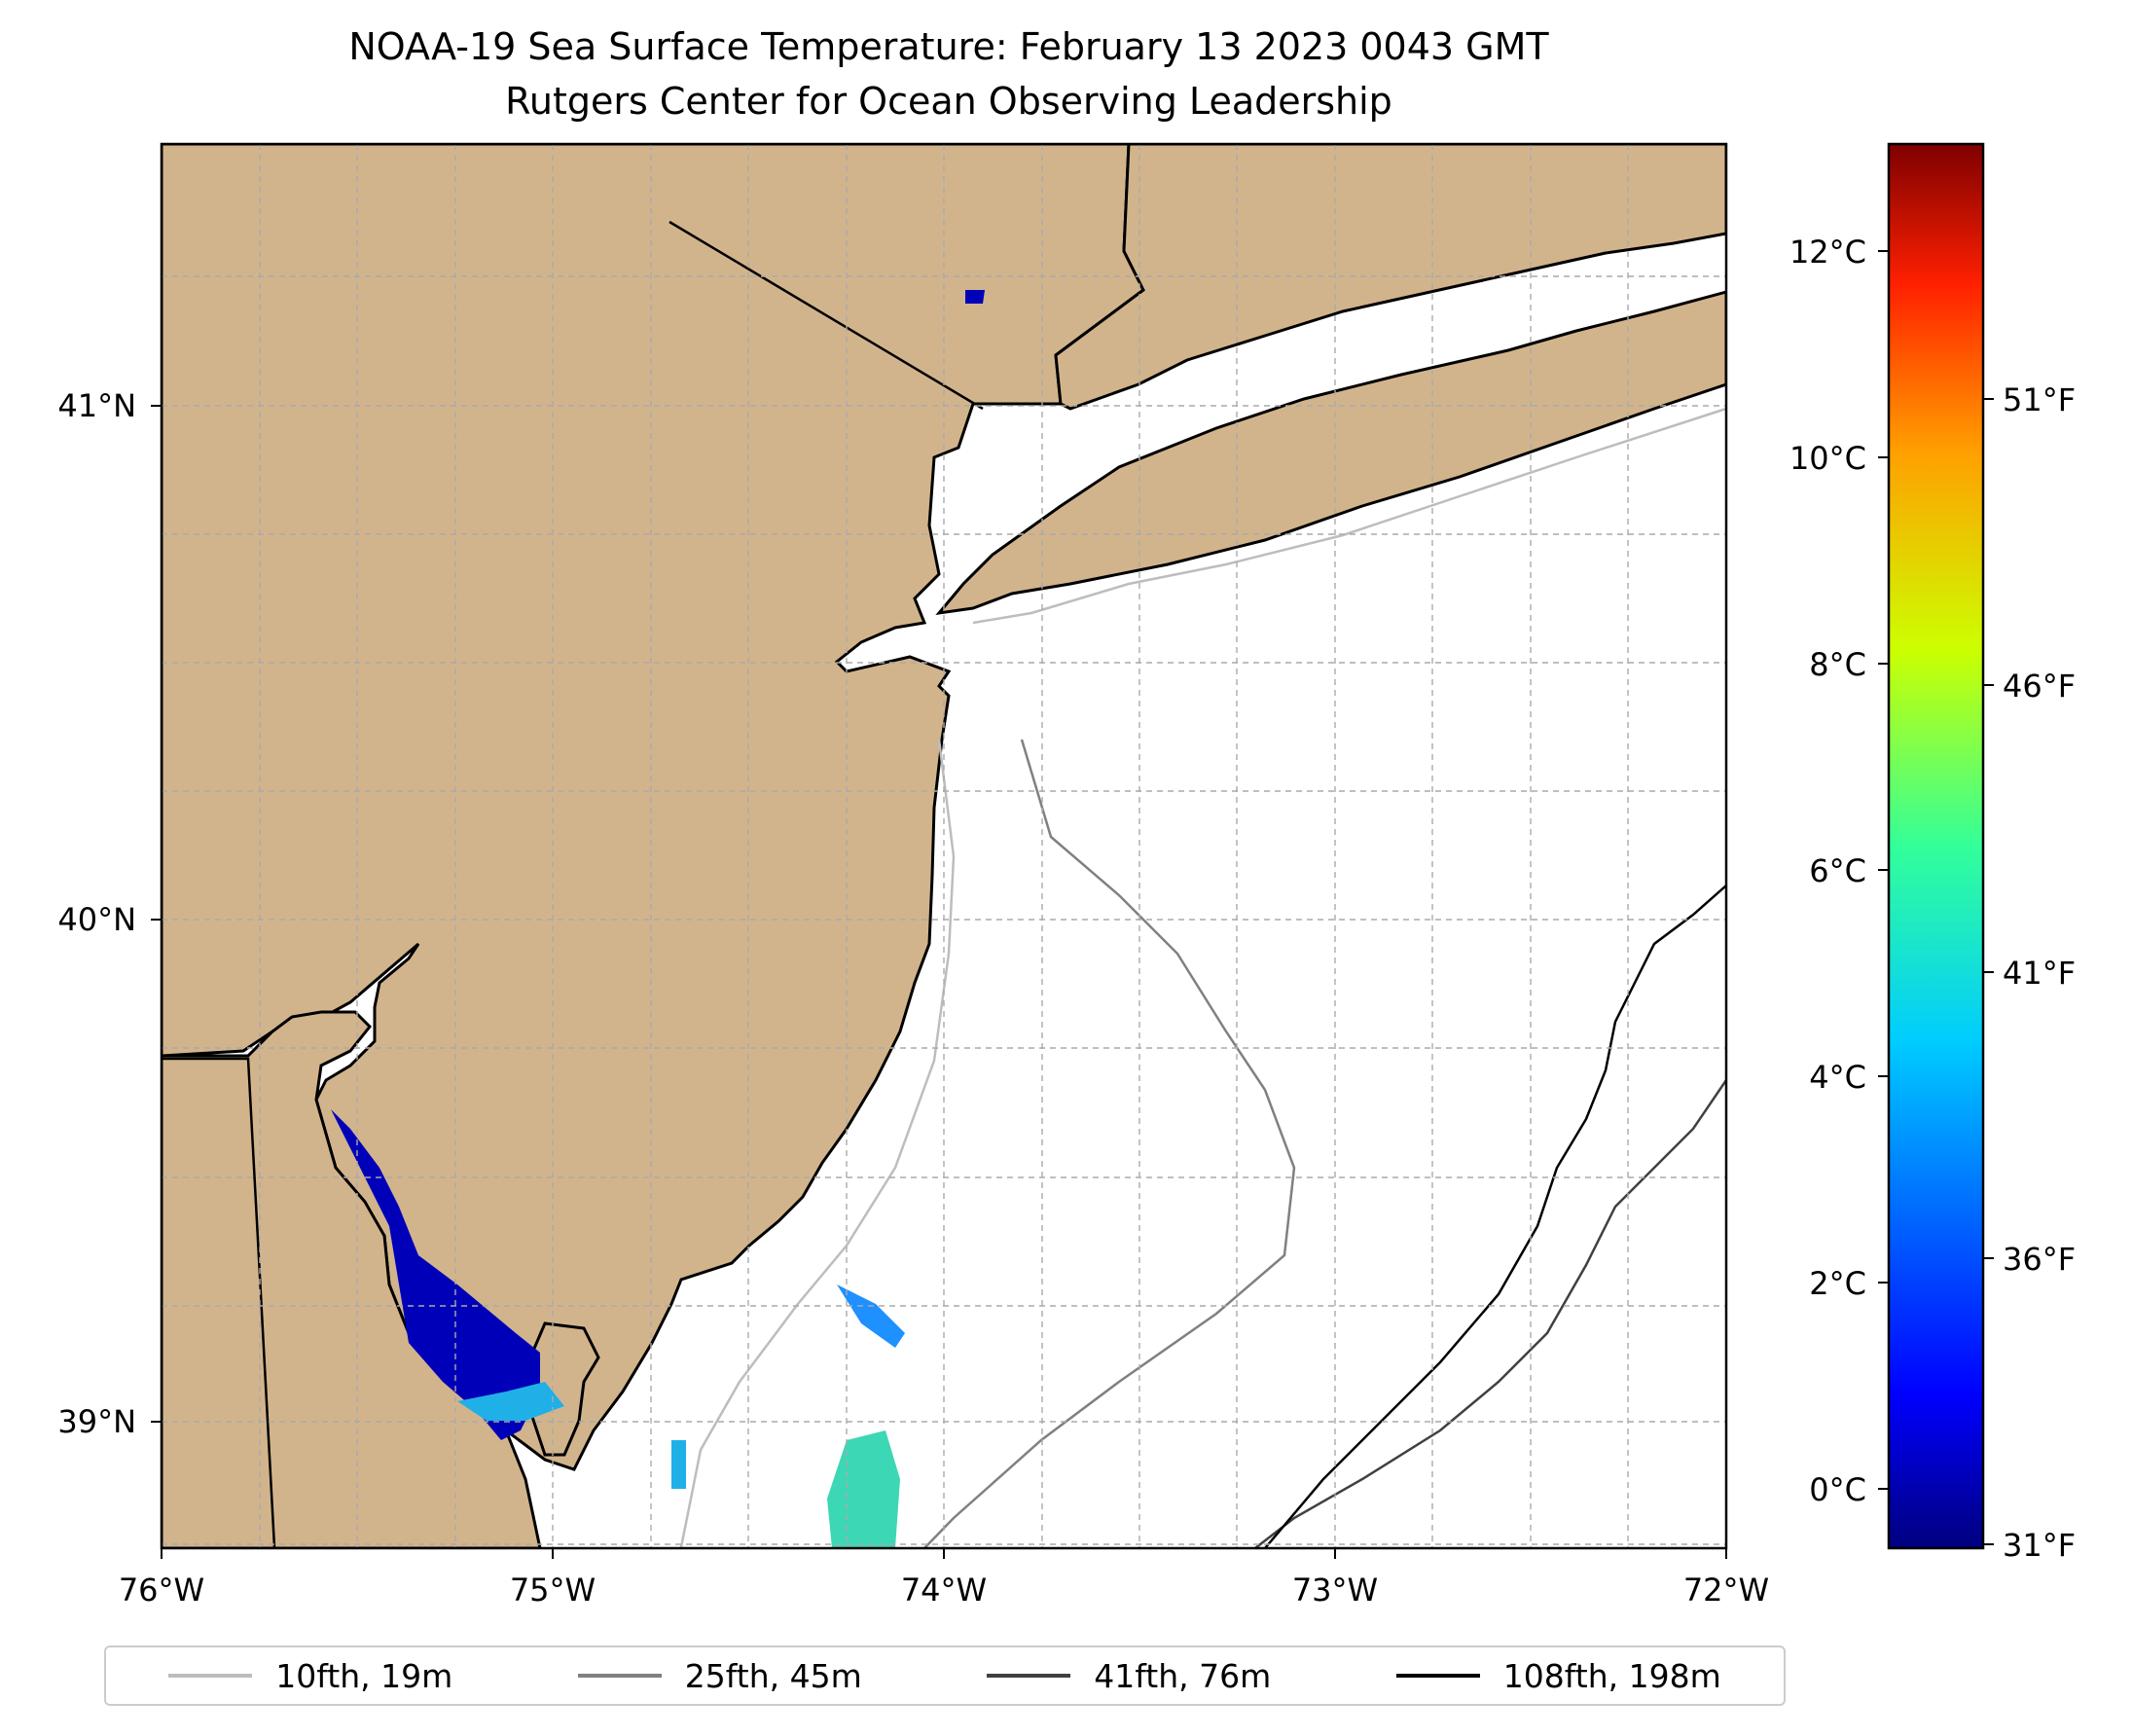 The height and width of the screenshot is (1736, 2132). Describe the element at coordinates (511, 1401) in the screenshot. I see `sst-bay-warm` at that location.